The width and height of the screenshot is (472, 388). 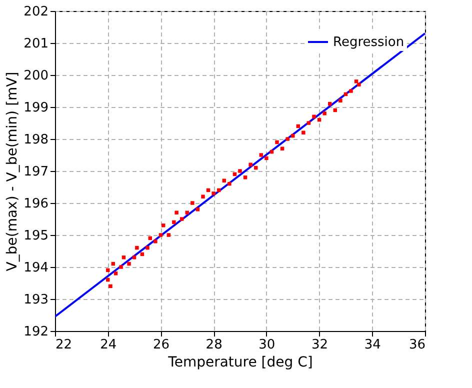 I want to click on x-tick-label: 28, so click(x=214, y=345).